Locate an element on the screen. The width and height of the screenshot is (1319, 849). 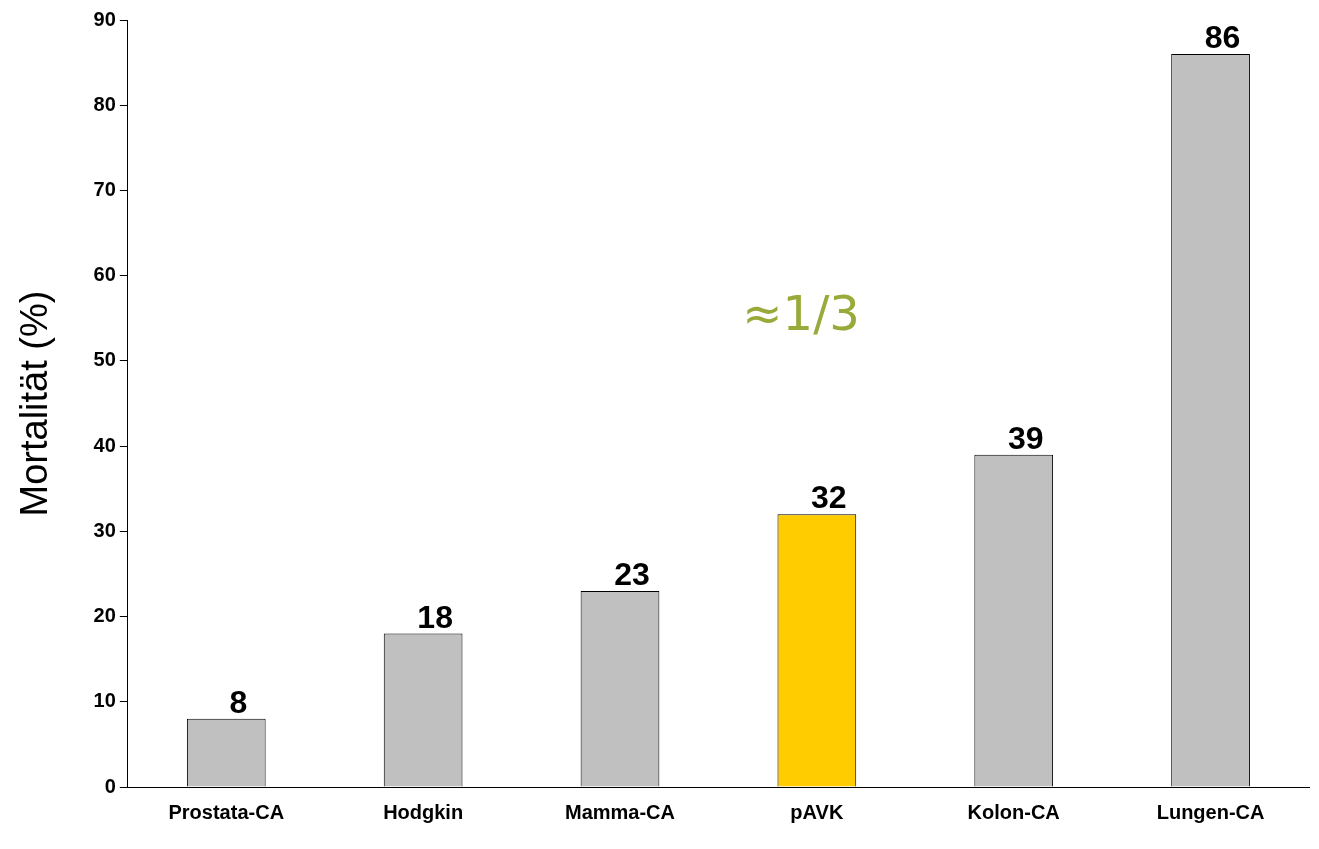
y-axis-title: Mortalität (%) is located at coordinates (34, 403).